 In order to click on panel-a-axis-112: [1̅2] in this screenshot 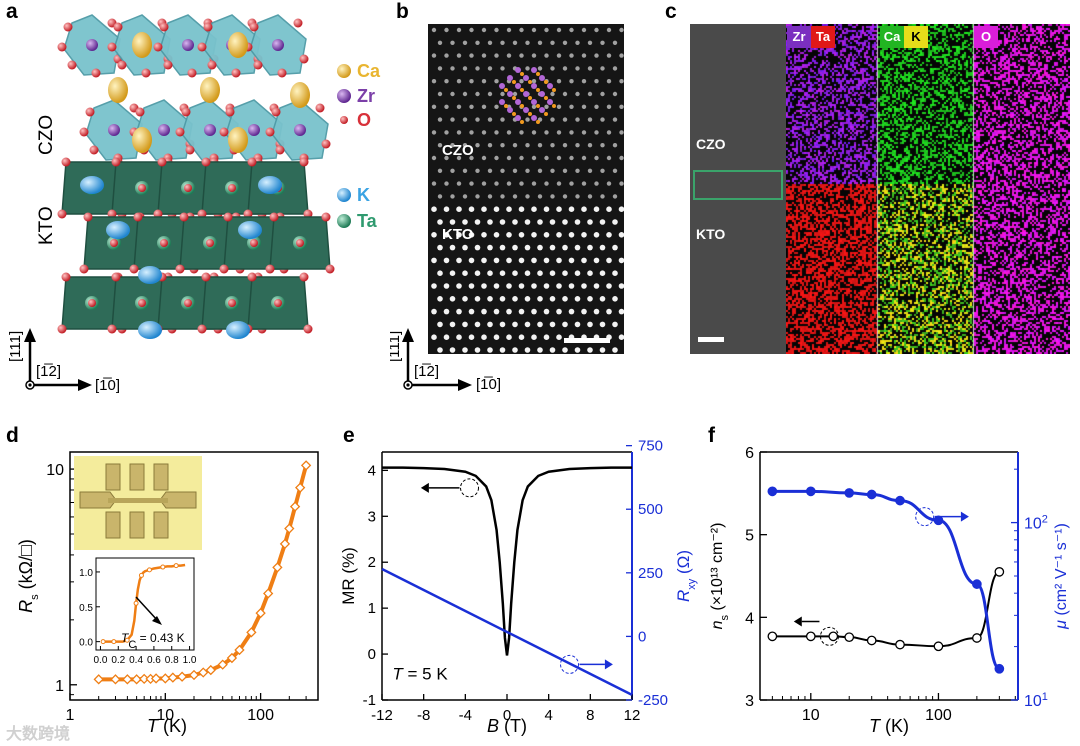, I will do `click(48, 371)`.